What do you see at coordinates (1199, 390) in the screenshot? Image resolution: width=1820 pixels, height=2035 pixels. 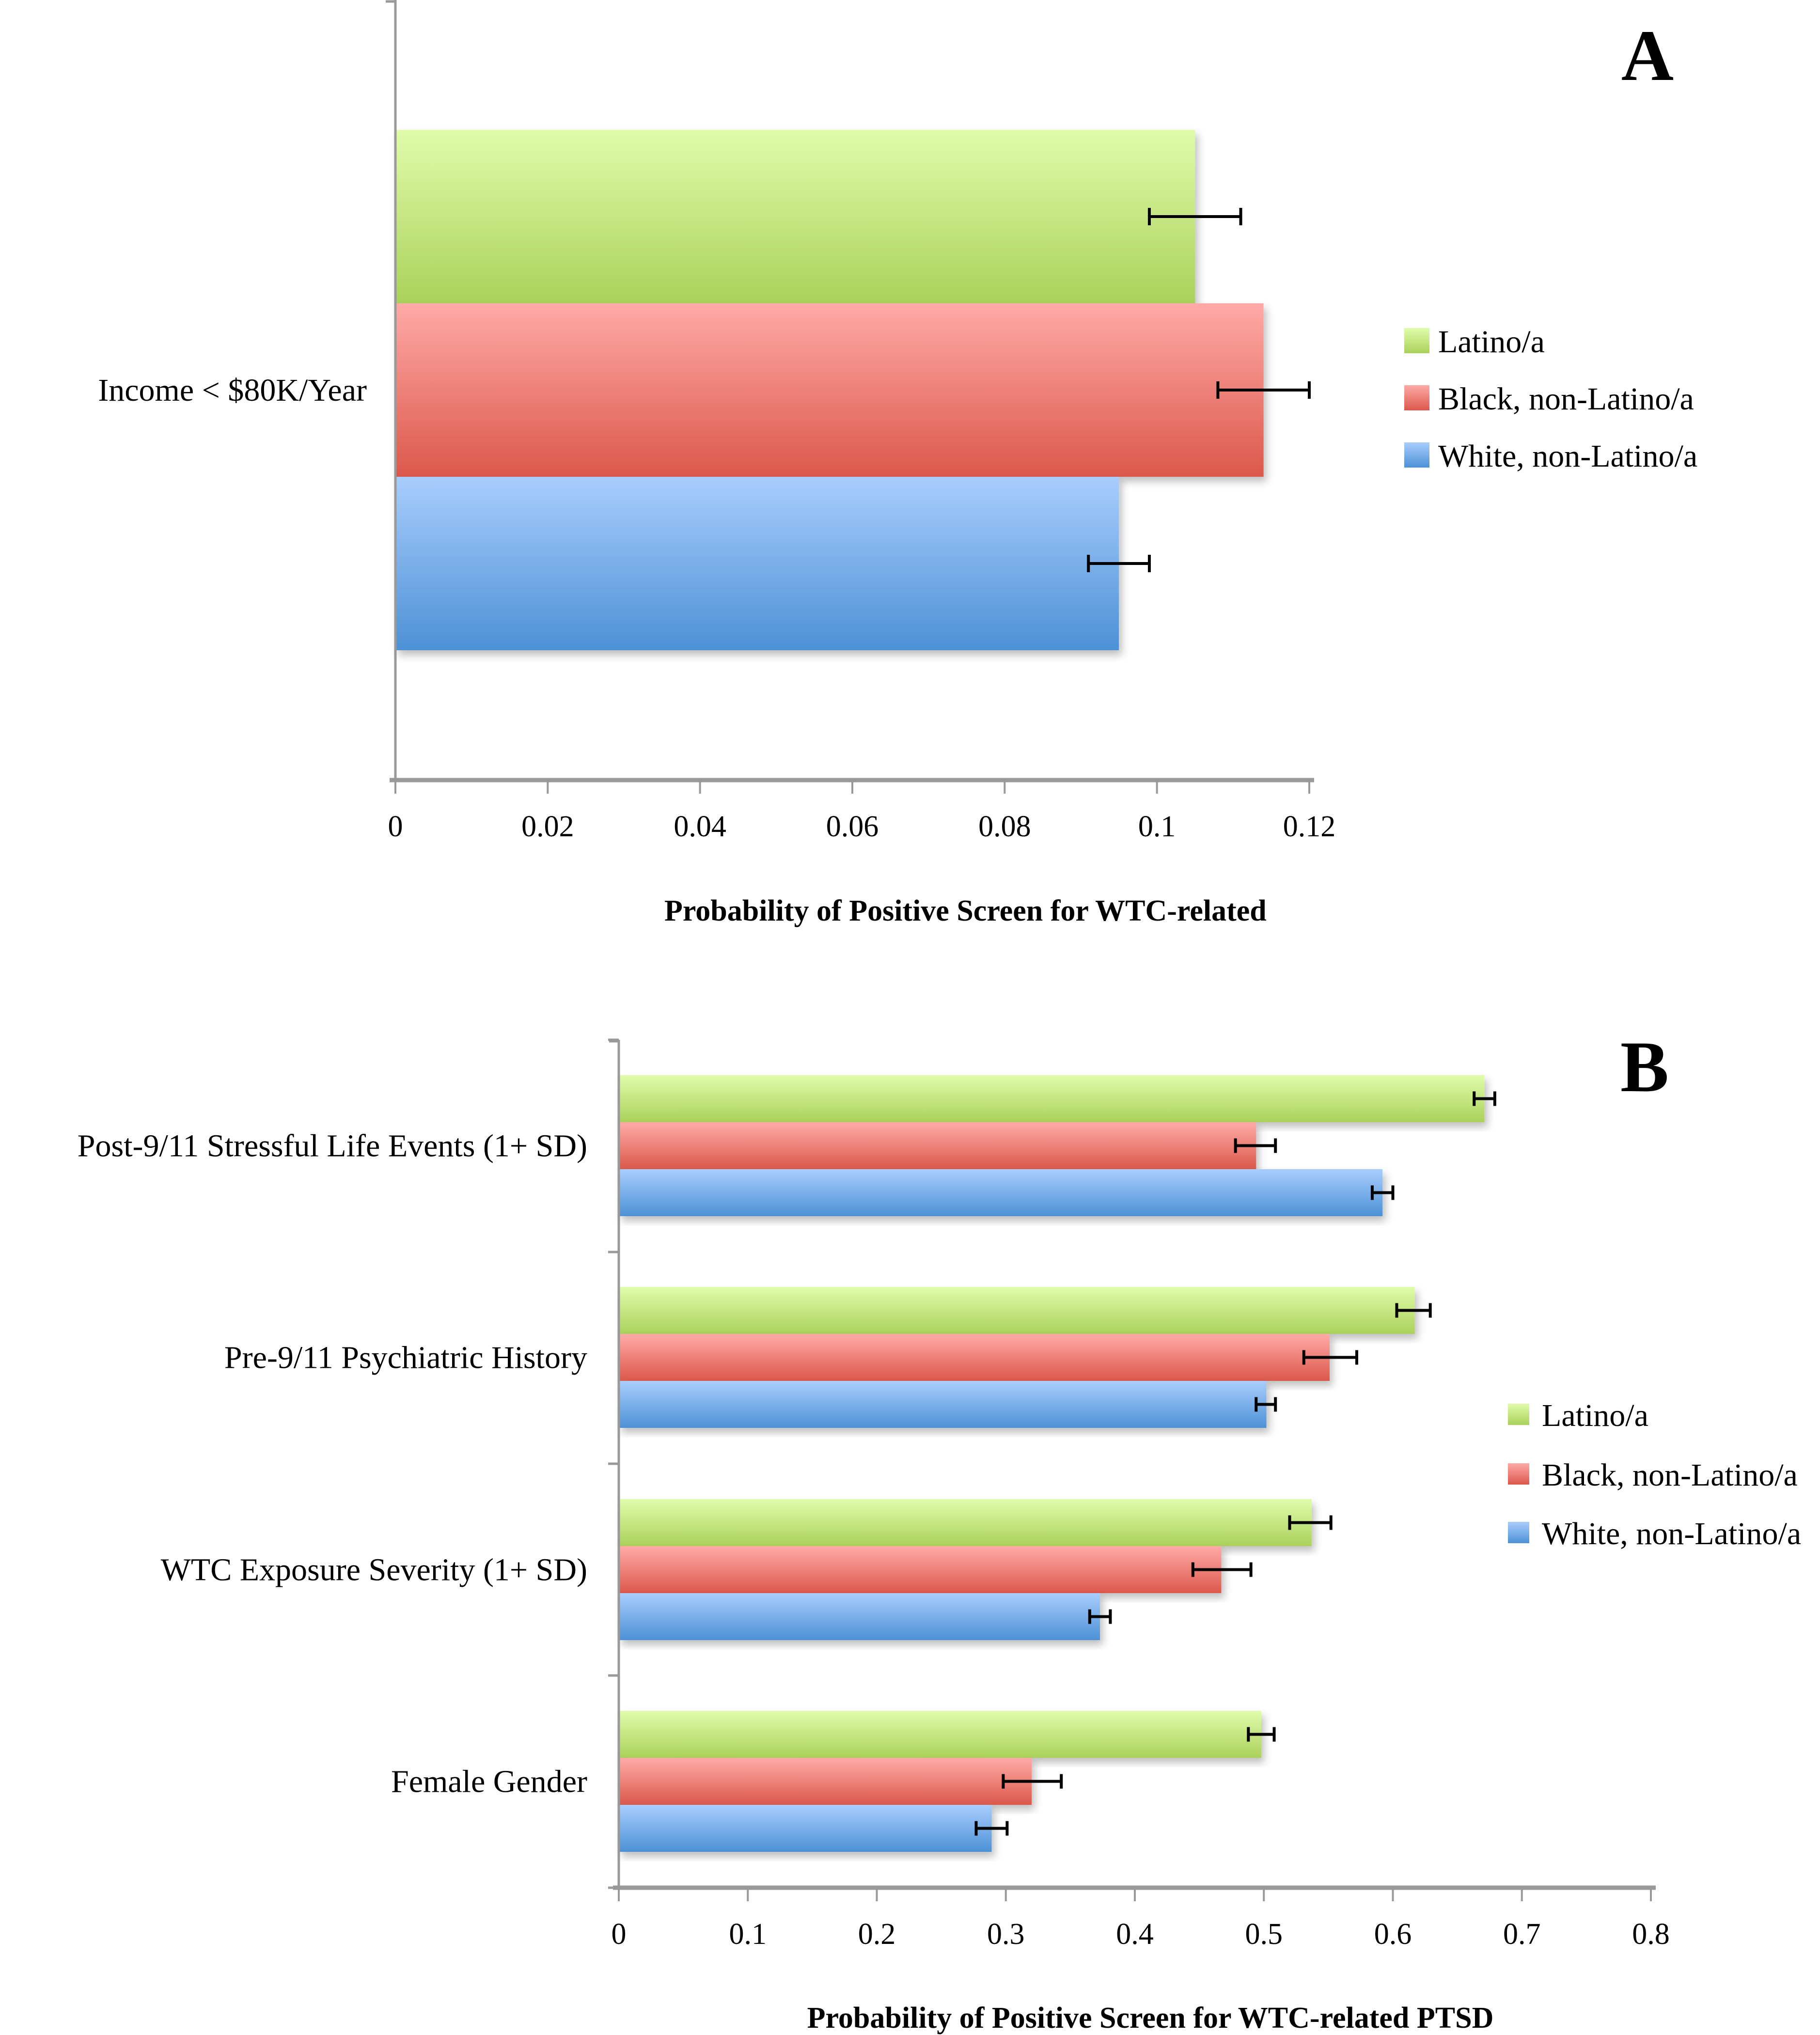 I see `panel-a-error-bars` at bounding box center [1199, 390].